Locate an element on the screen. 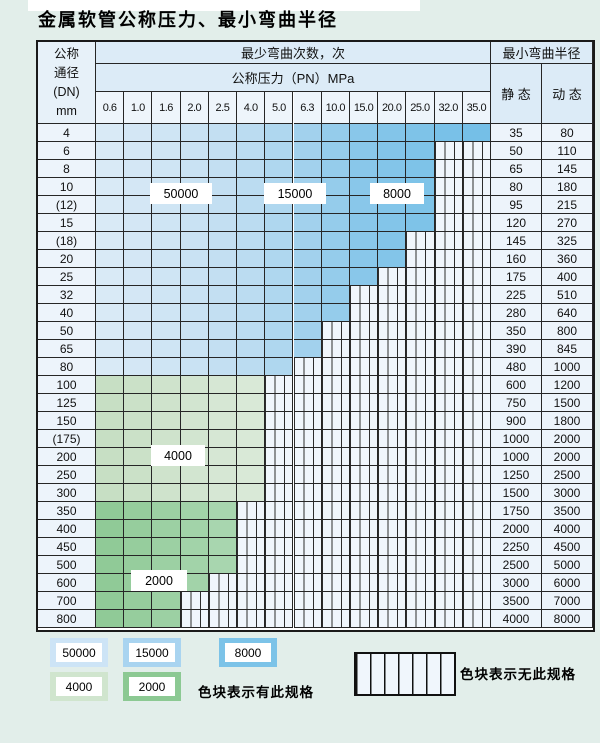 Image resolution: width=600 pixels, height=743 pixels. legend-swatch: 2000 is located at coordinates (152, 686).